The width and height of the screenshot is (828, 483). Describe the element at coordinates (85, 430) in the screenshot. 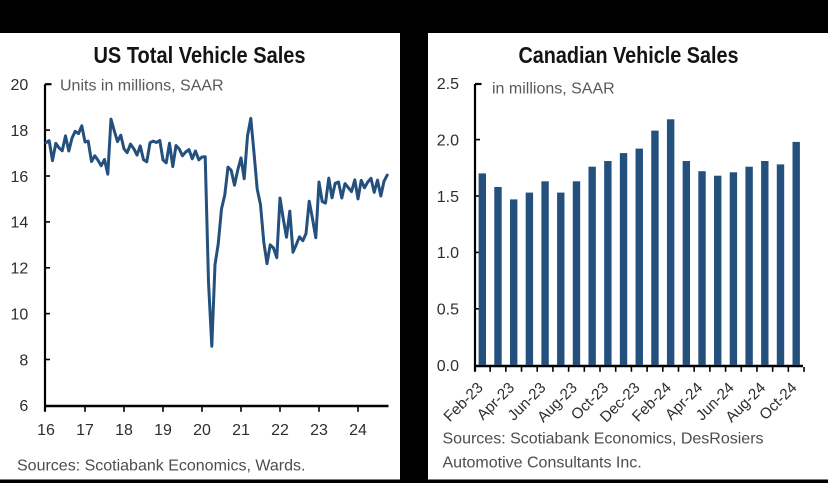

I see `svg-text: 17` at that location.